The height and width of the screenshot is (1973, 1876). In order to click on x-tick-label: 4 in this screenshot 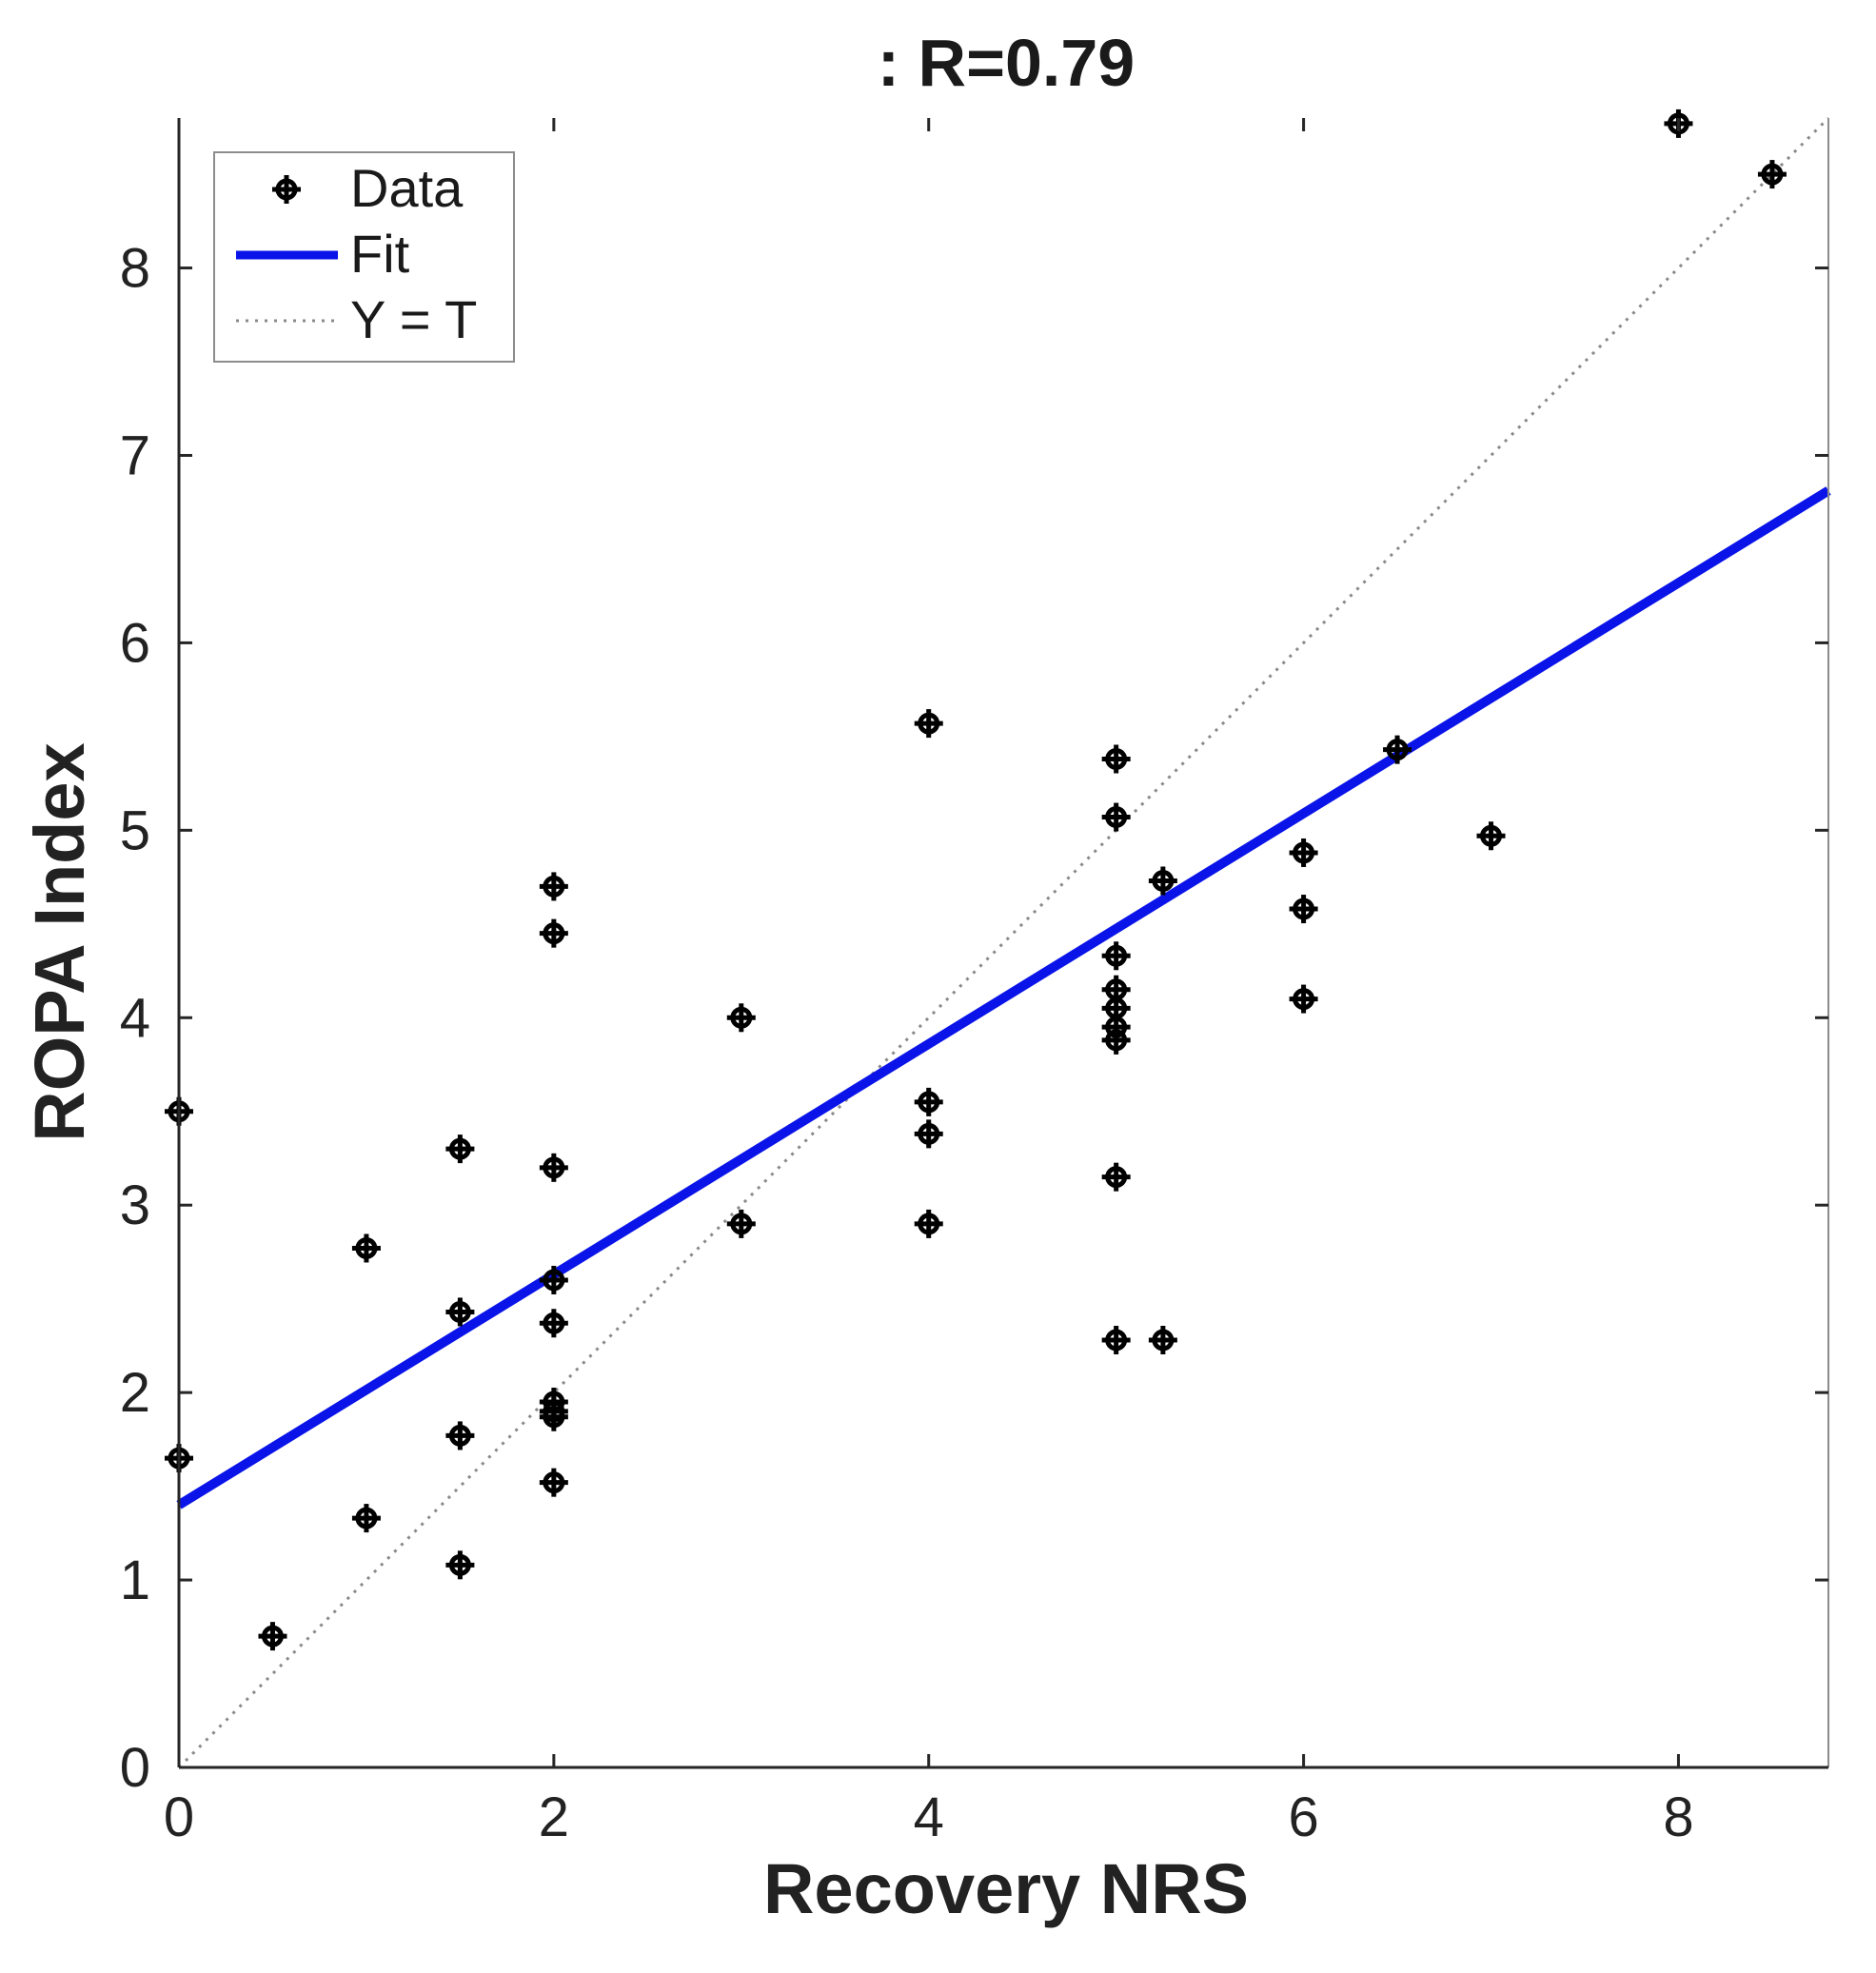, I will do `click(929, 1817)`.